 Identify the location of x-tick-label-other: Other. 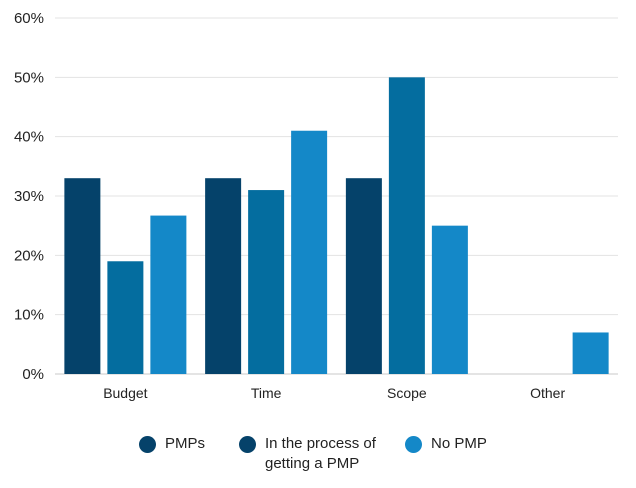
(547, 393).